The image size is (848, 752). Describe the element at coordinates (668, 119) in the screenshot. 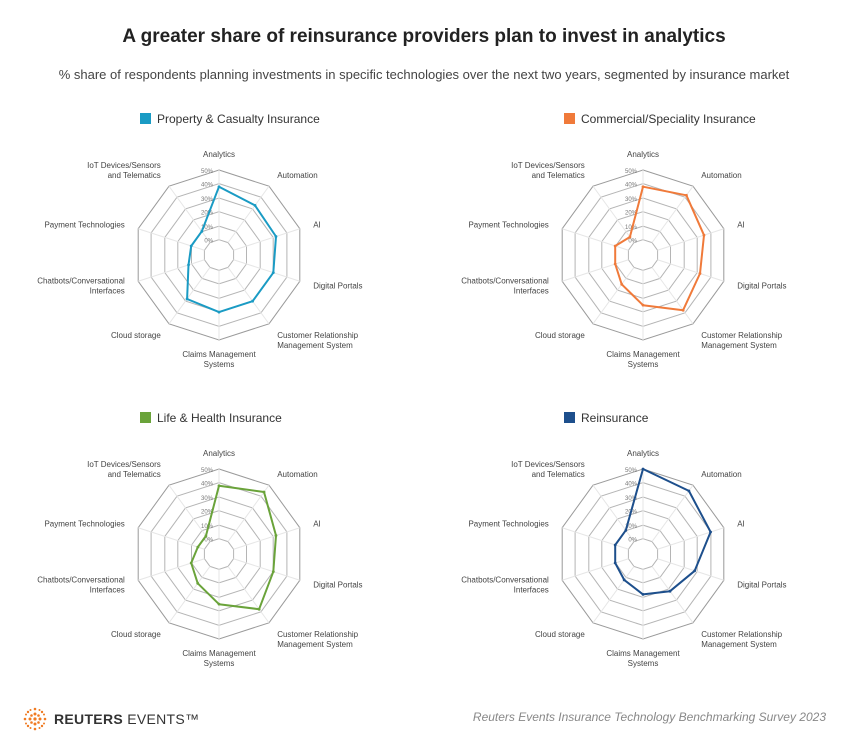

I see `legend-label: Commercial/Speciality Insurance` at that location.